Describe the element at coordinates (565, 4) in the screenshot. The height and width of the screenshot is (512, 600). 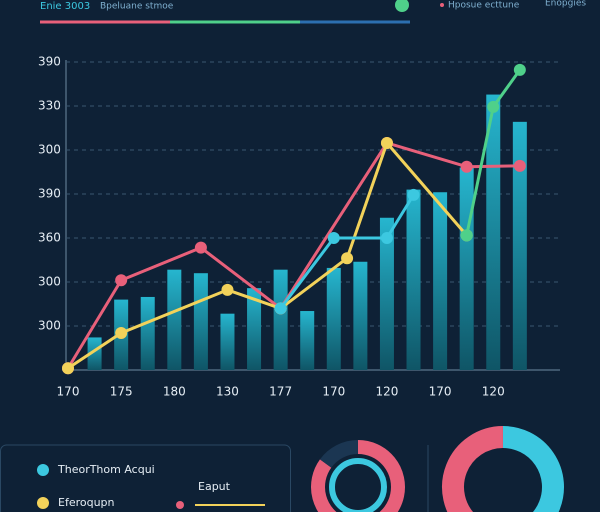
I see `header-legend: Enopgies` at that location.